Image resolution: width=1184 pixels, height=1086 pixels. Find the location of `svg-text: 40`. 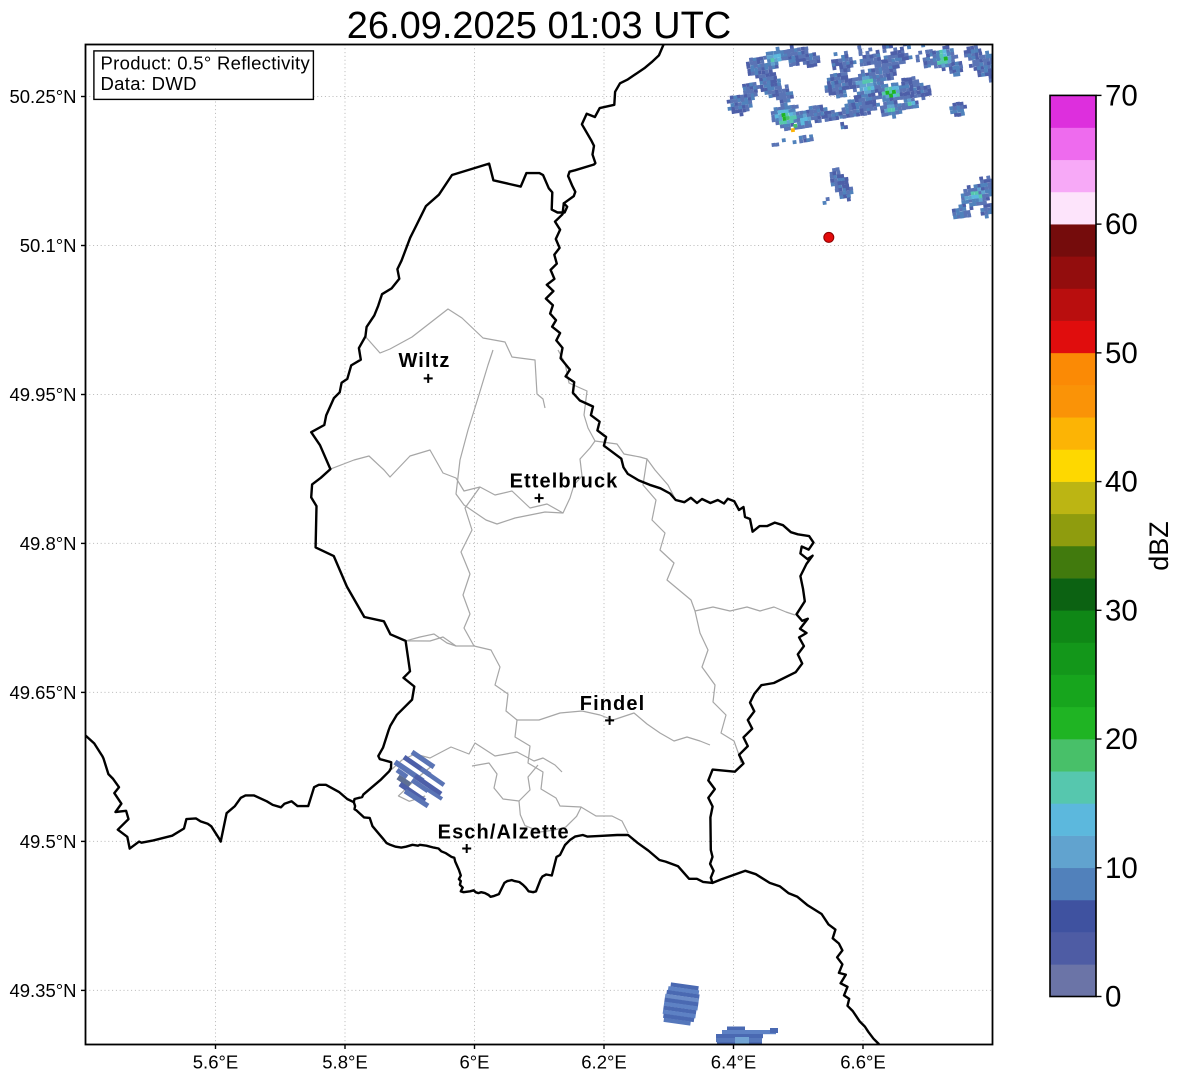

svg-text: 40 is located at coordinates (1121, 482).